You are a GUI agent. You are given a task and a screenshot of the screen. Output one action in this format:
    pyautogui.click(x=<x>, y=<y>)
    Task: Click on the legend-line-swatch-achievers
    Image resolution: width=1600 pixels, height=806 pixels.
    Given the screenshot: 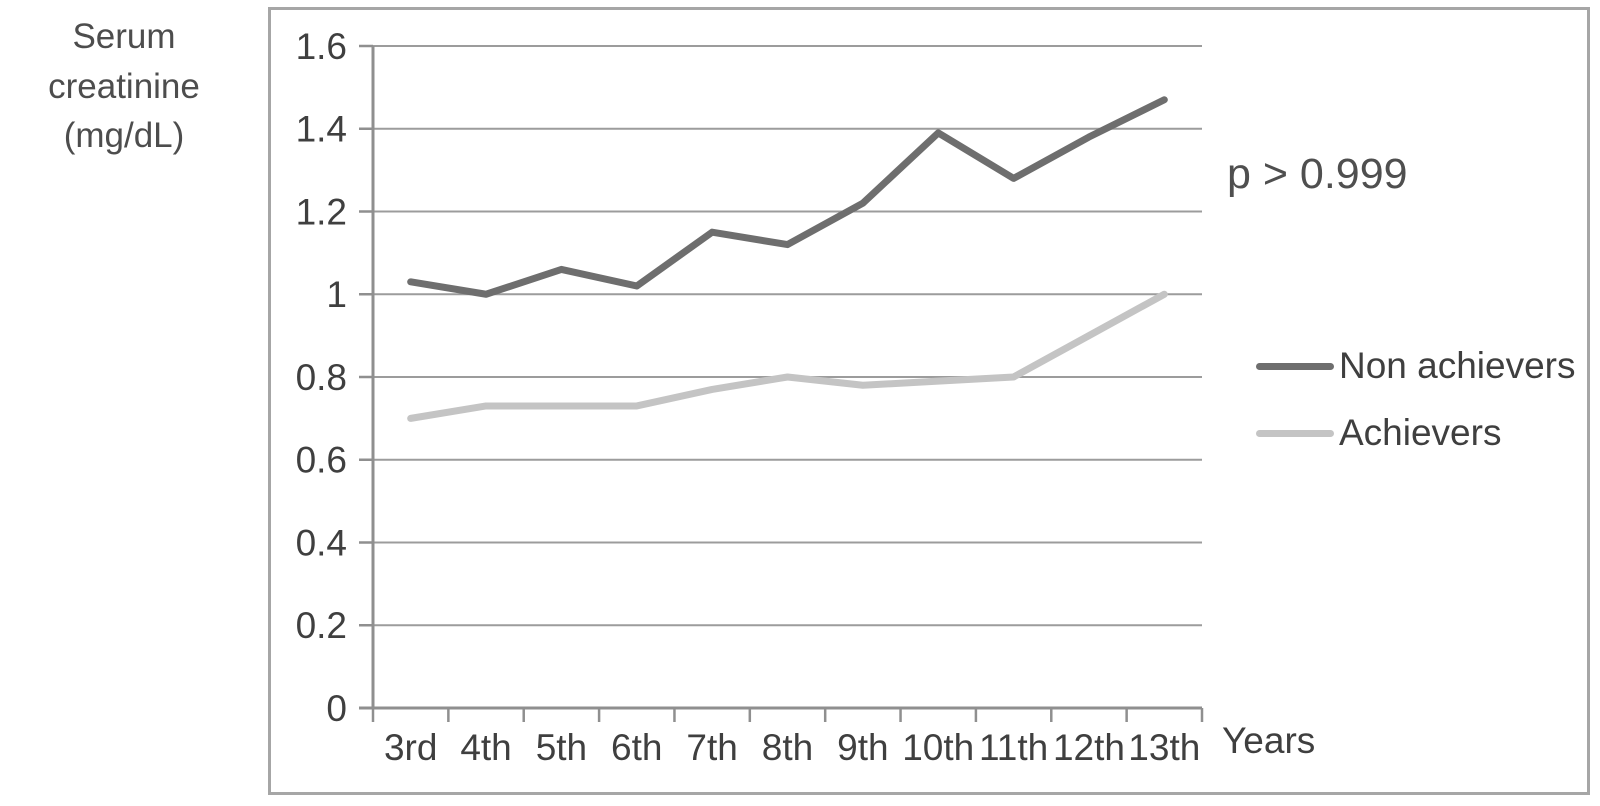 What is the action you would take?
    pyautogui.click(x=1295, y=433)
    